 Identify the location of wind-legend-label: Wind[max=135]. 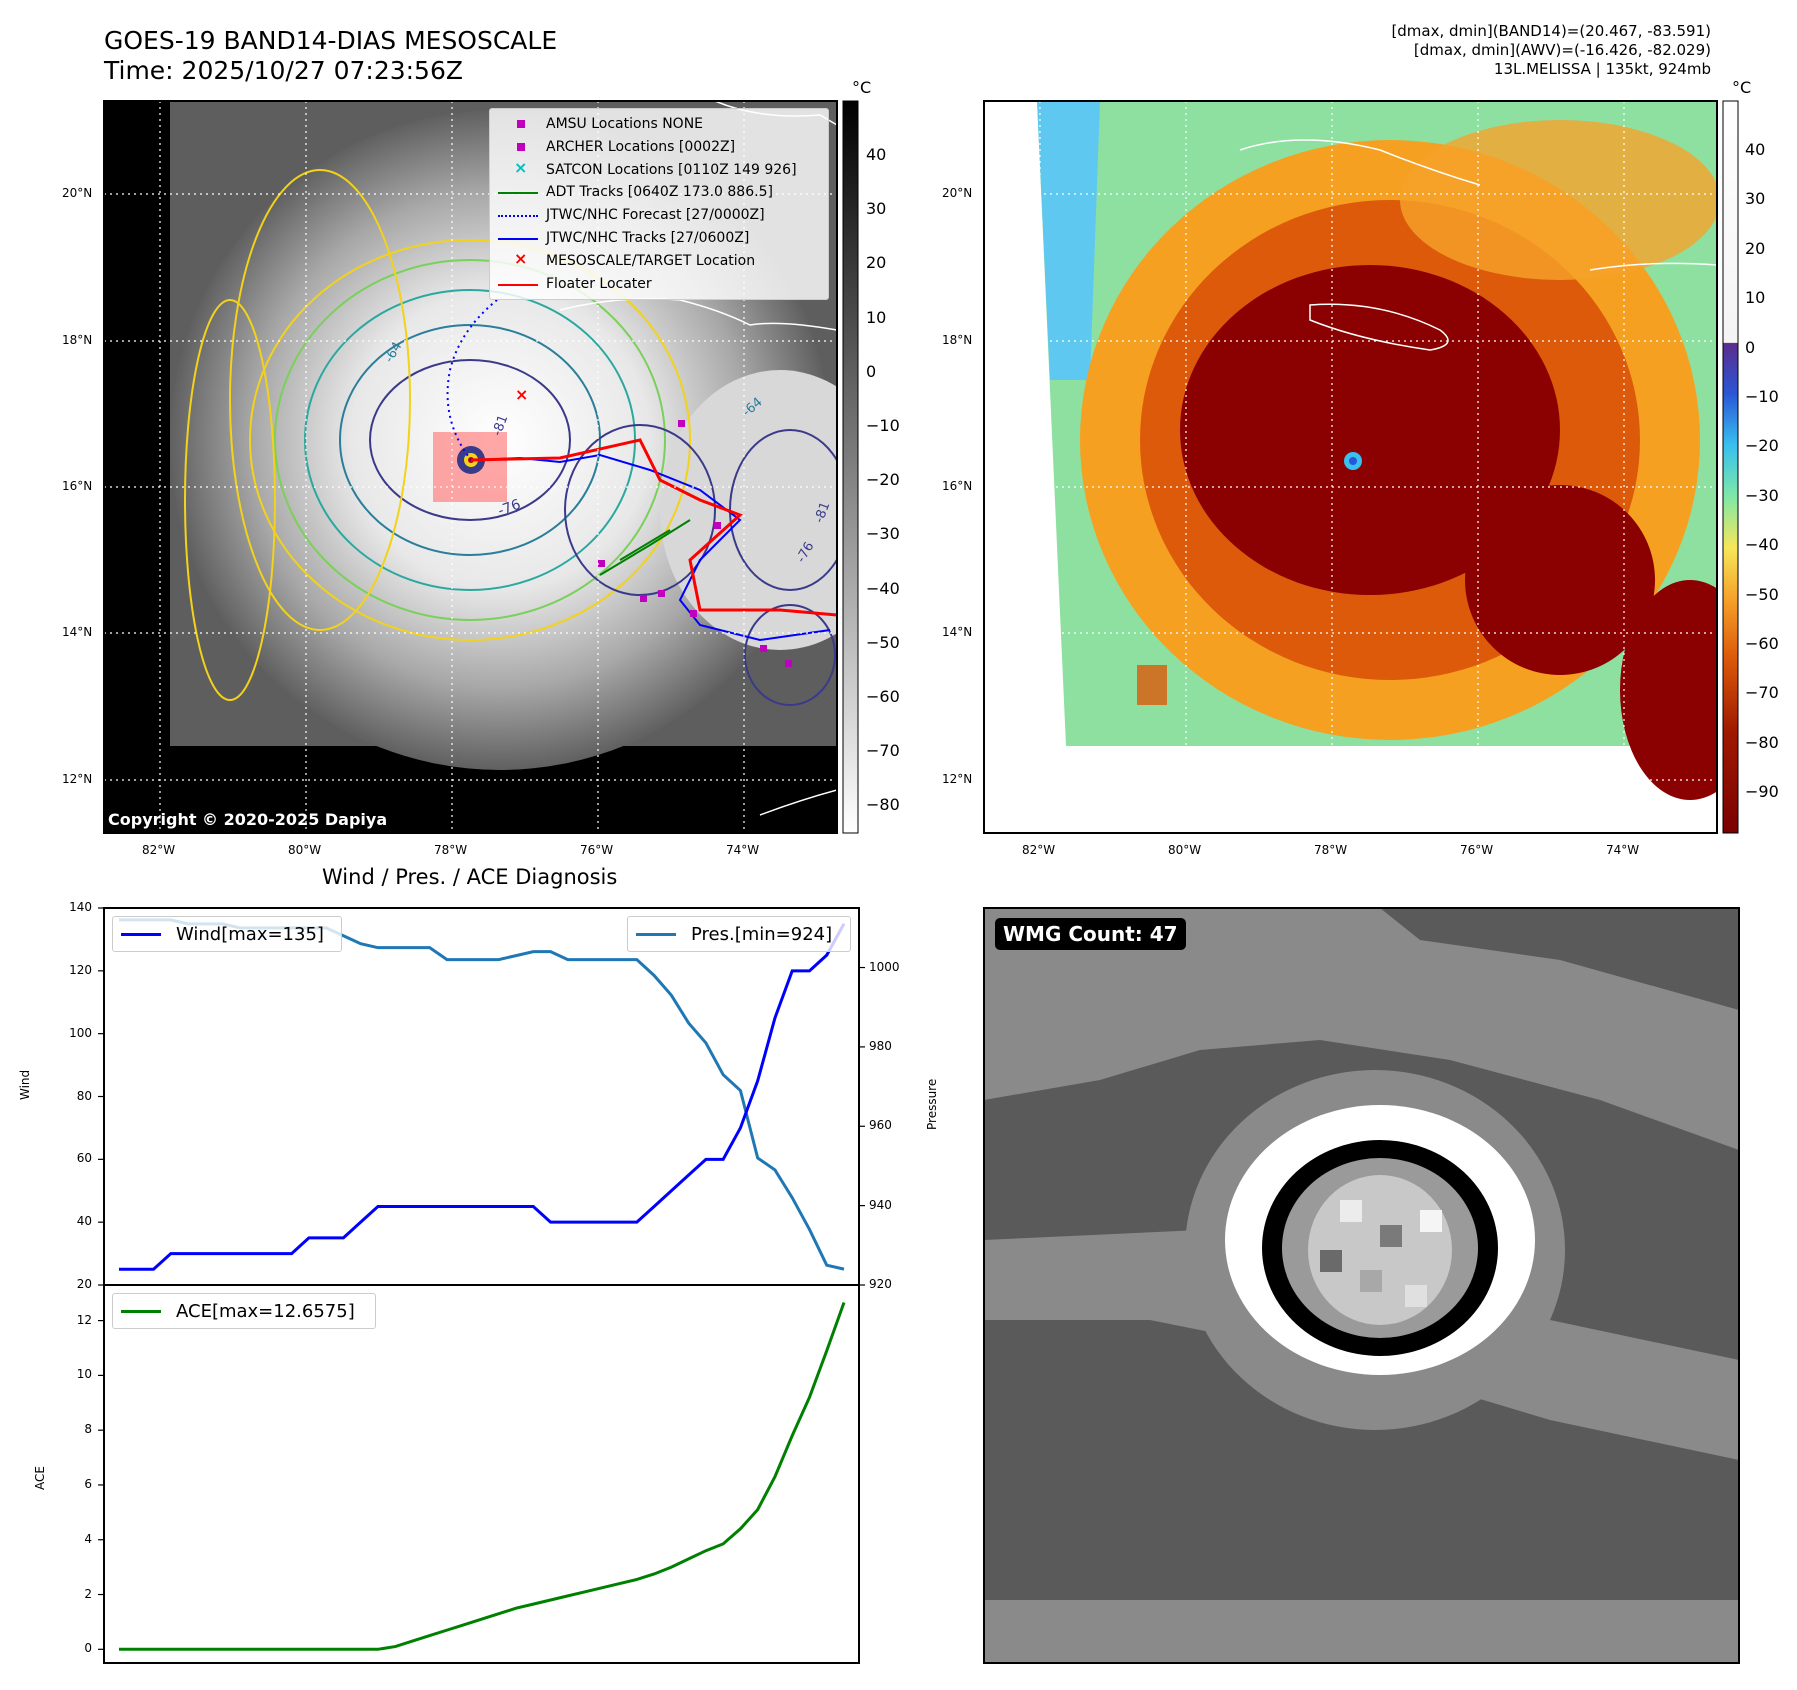
(250, 934).